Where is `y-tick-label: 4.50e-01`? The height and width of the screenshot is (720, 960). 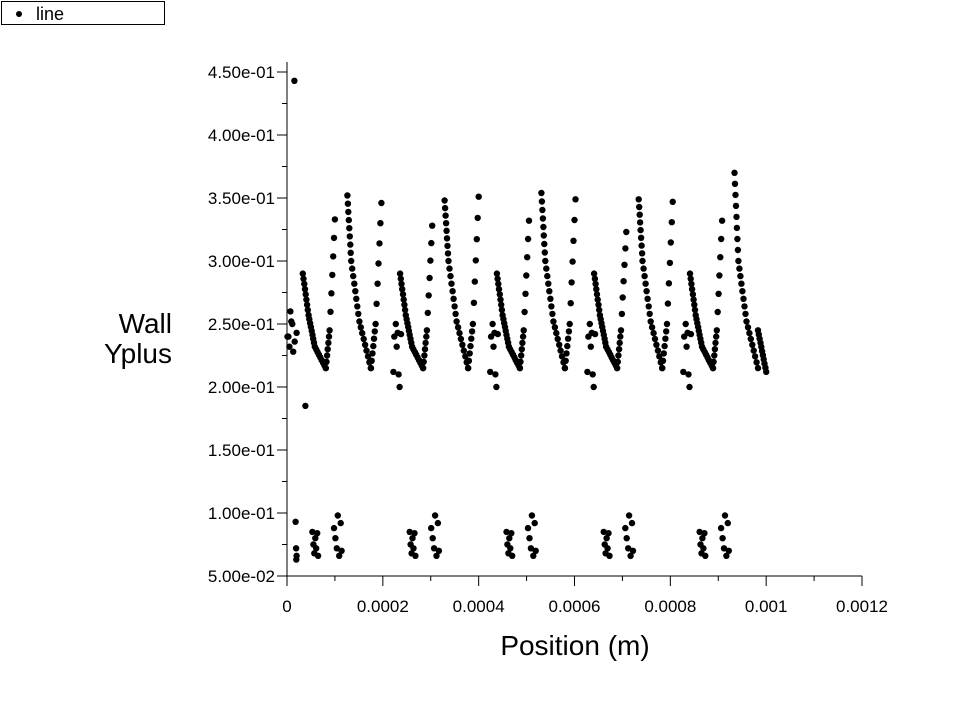
y-tick-label: 4.50e-01 is located at coordinates (241, 72).